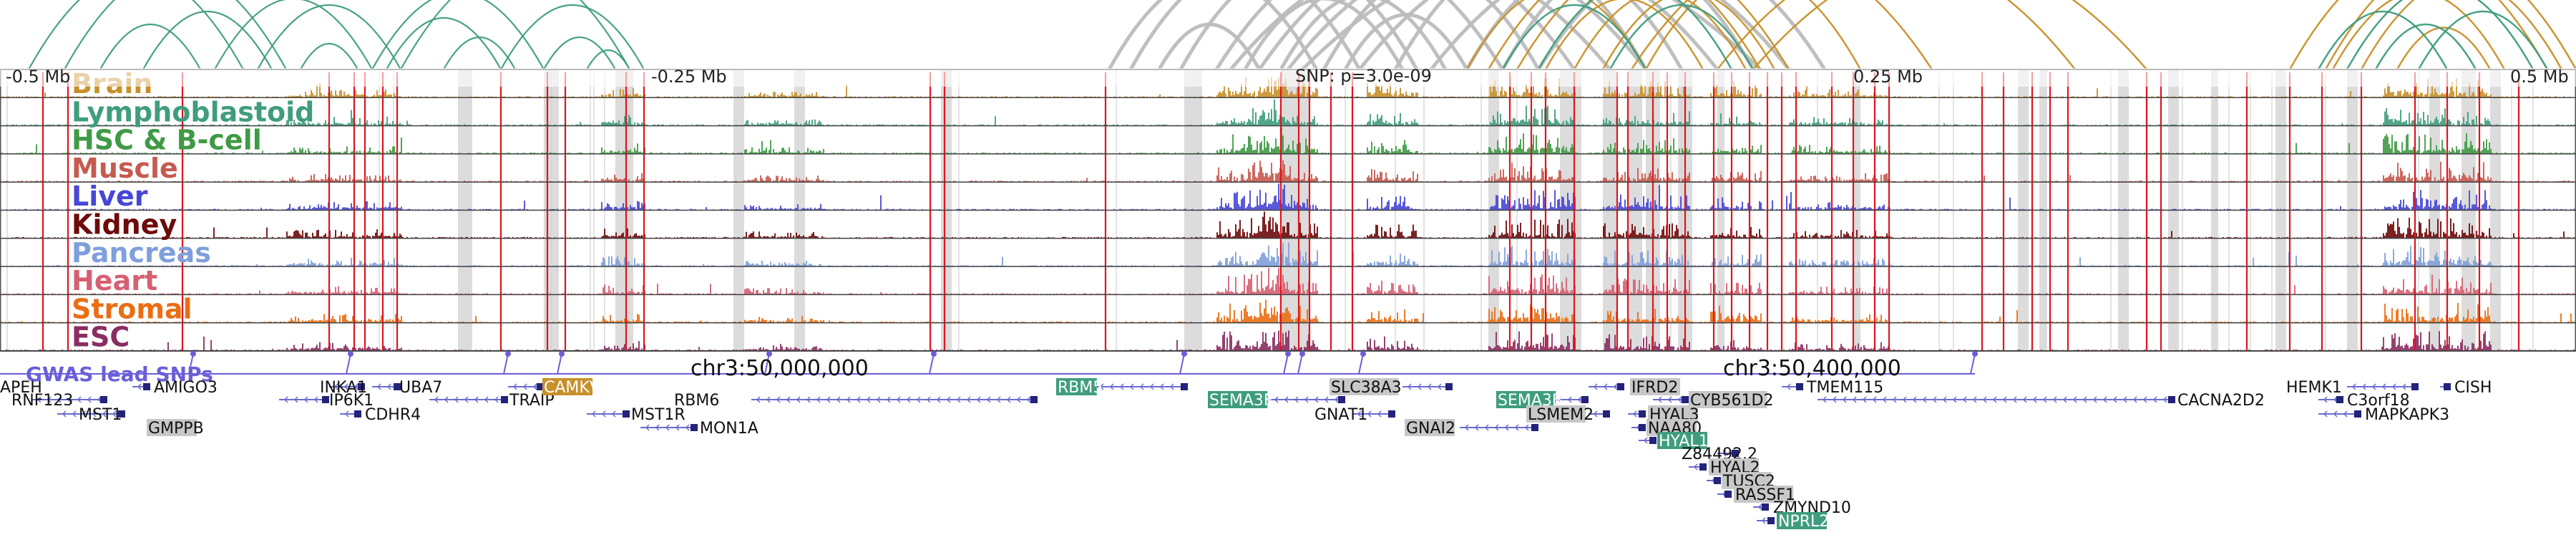 The image size is (2576, 540). Describe the element at coordinates (1288, 171) in the screenshot. I see `signal-track-muscle` at that location.